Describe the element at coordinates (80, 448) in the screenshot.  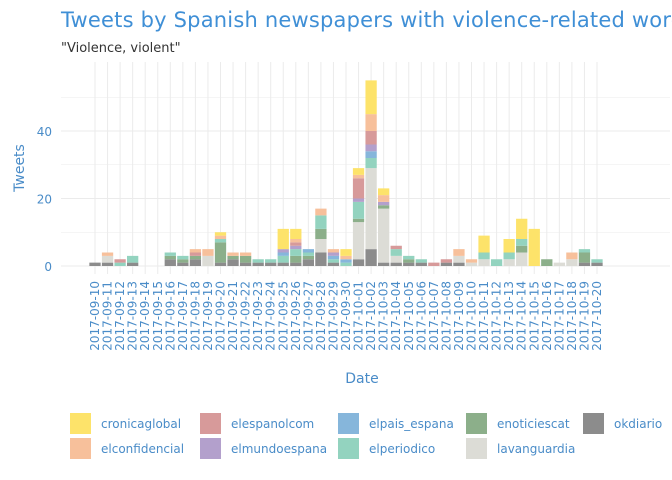
I see `legend-swatch-elconfidencial` at that location.